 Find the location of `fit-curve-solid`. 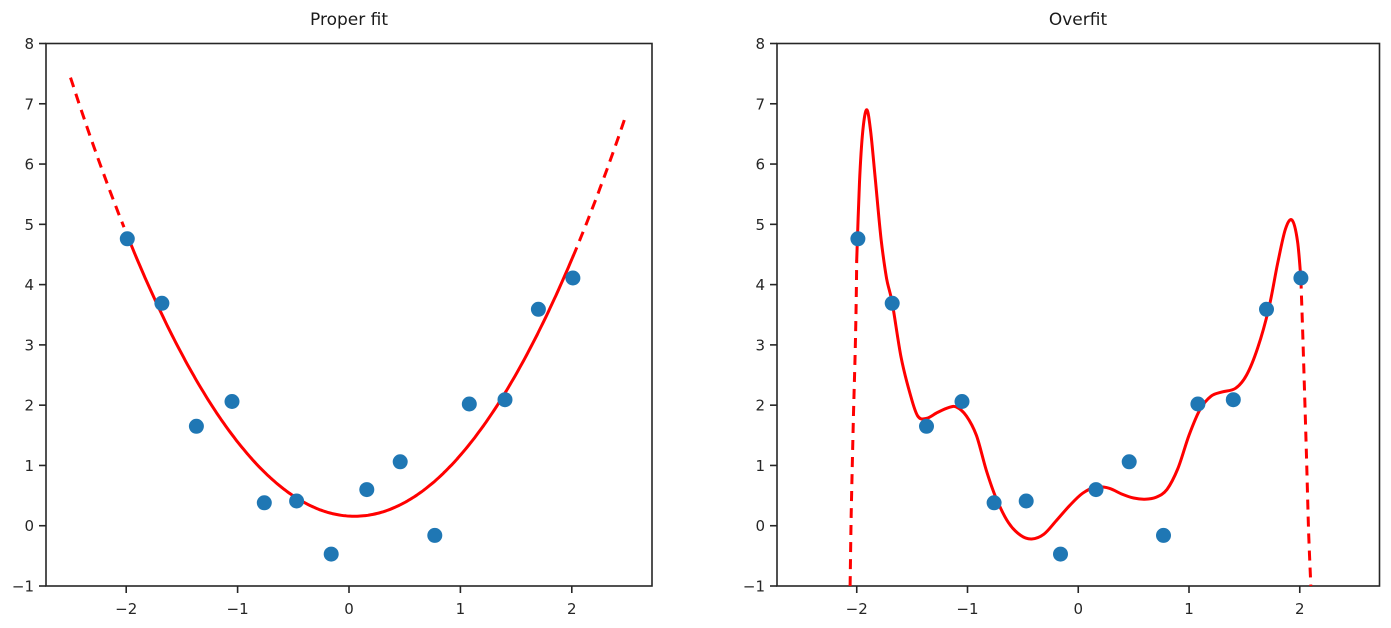

fit-curve-solid is located at coordinates (350, 376).